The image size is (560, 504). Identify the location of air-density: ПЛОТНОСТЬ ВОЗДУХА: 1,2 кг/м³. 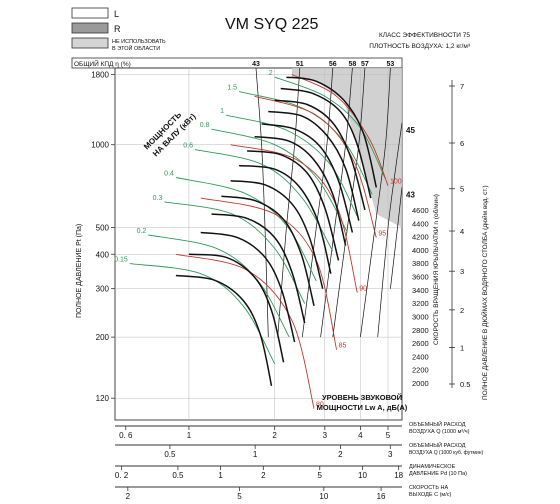
(420, 46).